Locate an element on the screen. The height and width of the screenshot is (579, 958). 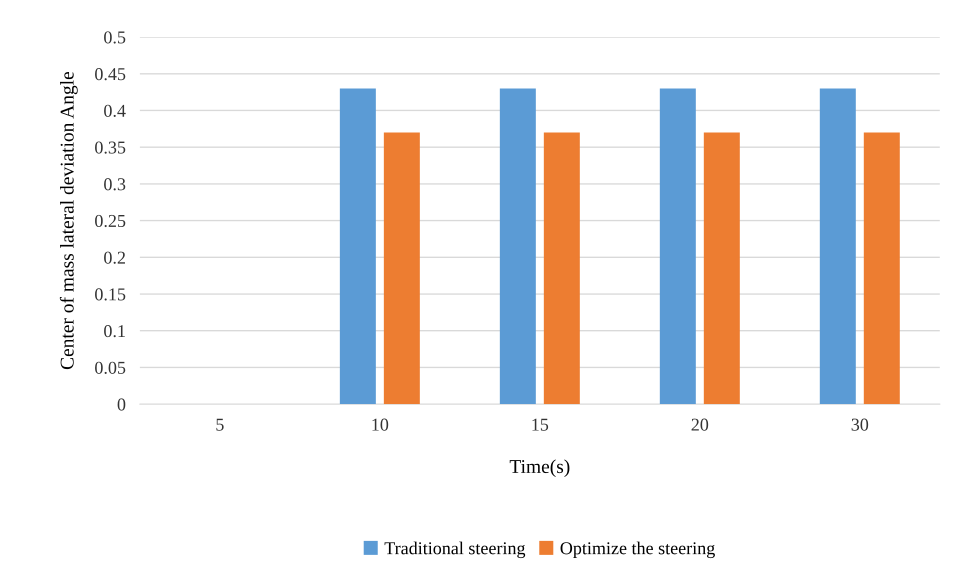
x-tick-label: 15 is located at coordinates (540, 424).